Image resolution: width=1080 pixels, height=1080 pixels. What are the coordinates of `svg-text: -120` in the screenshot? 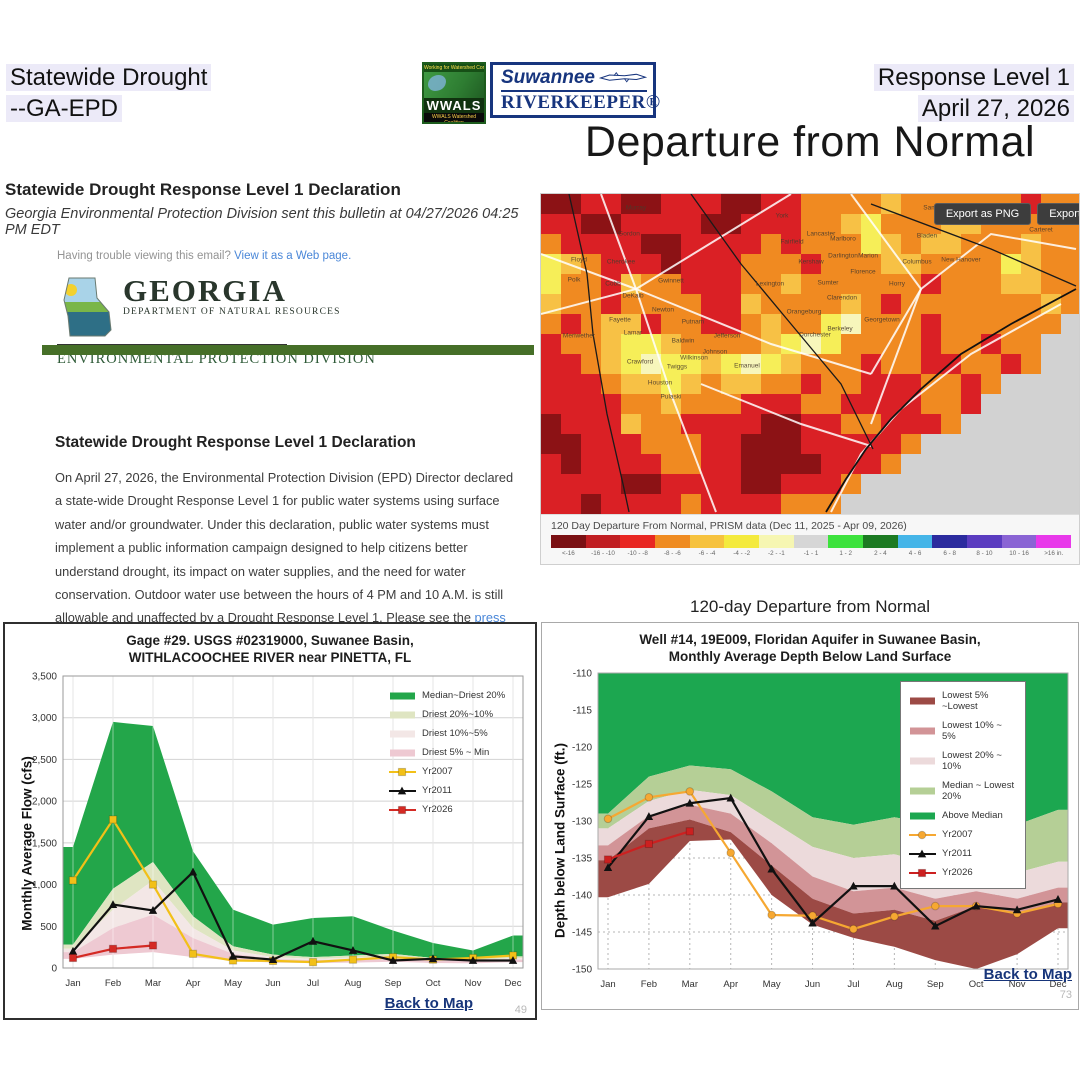 It's located at (582, 748).